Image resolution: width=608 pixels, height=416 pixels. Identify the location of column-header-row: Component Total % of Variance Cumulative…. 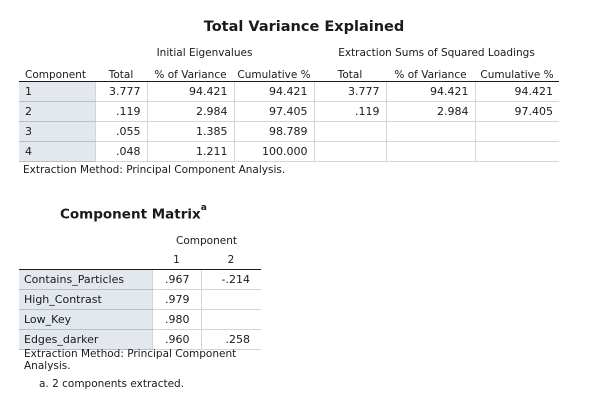
(289, 72).